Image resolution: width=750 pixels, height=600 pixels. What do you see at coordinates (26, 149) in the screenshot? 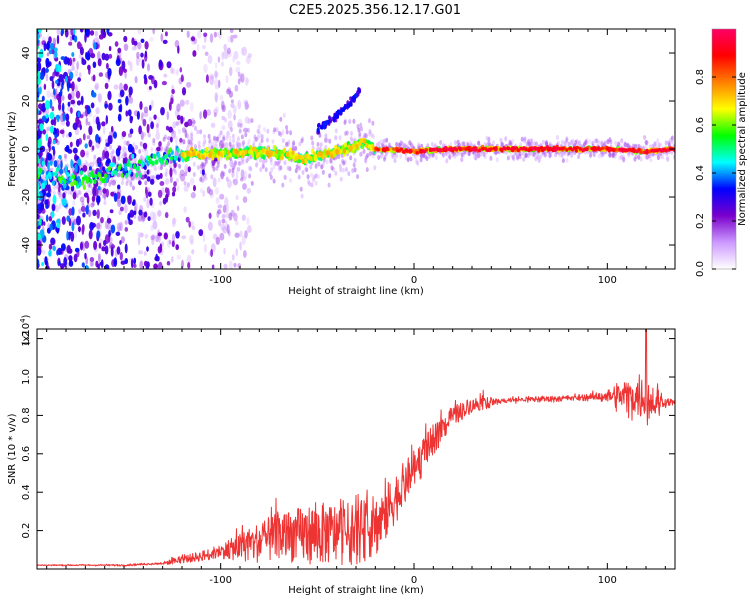
I see `spectrogram-ytick-label: 0` at bounding box center [26, 149].